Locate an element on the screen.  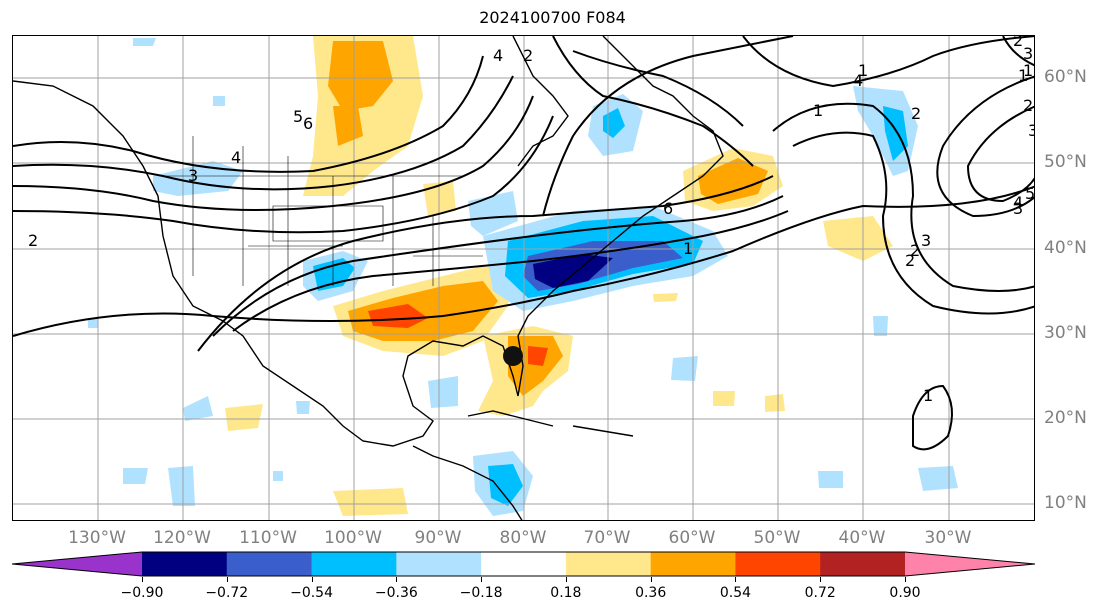
colorbar-tick-label: −0.72 is located at coordinates (227, 593).